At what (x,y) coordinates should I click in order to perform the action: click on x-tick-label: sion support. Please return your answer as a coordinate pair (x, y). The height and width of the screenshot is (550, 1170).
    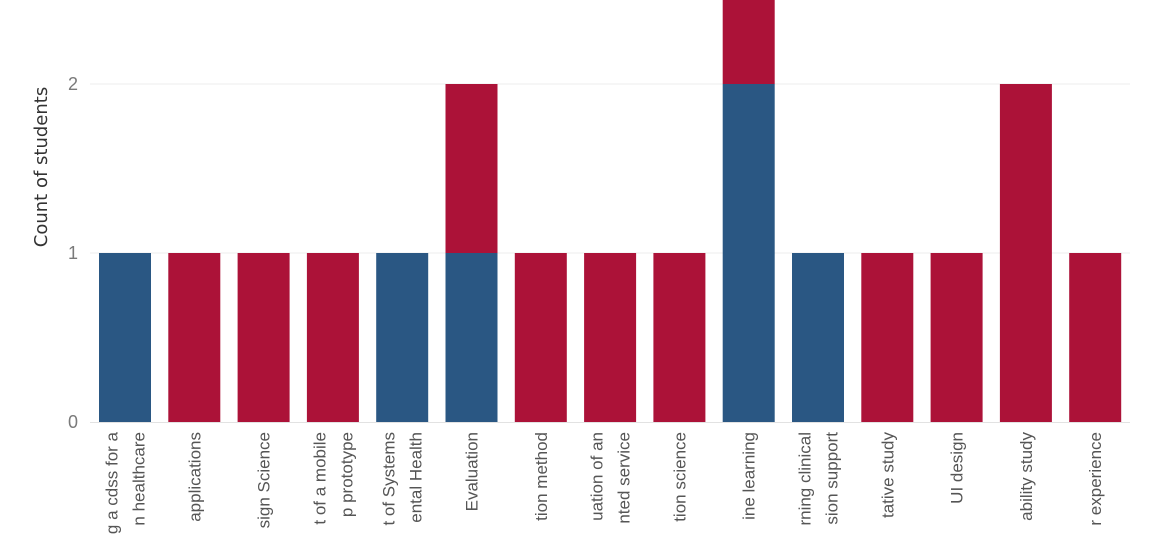
    Looking at the image, I should click on (832, 478).